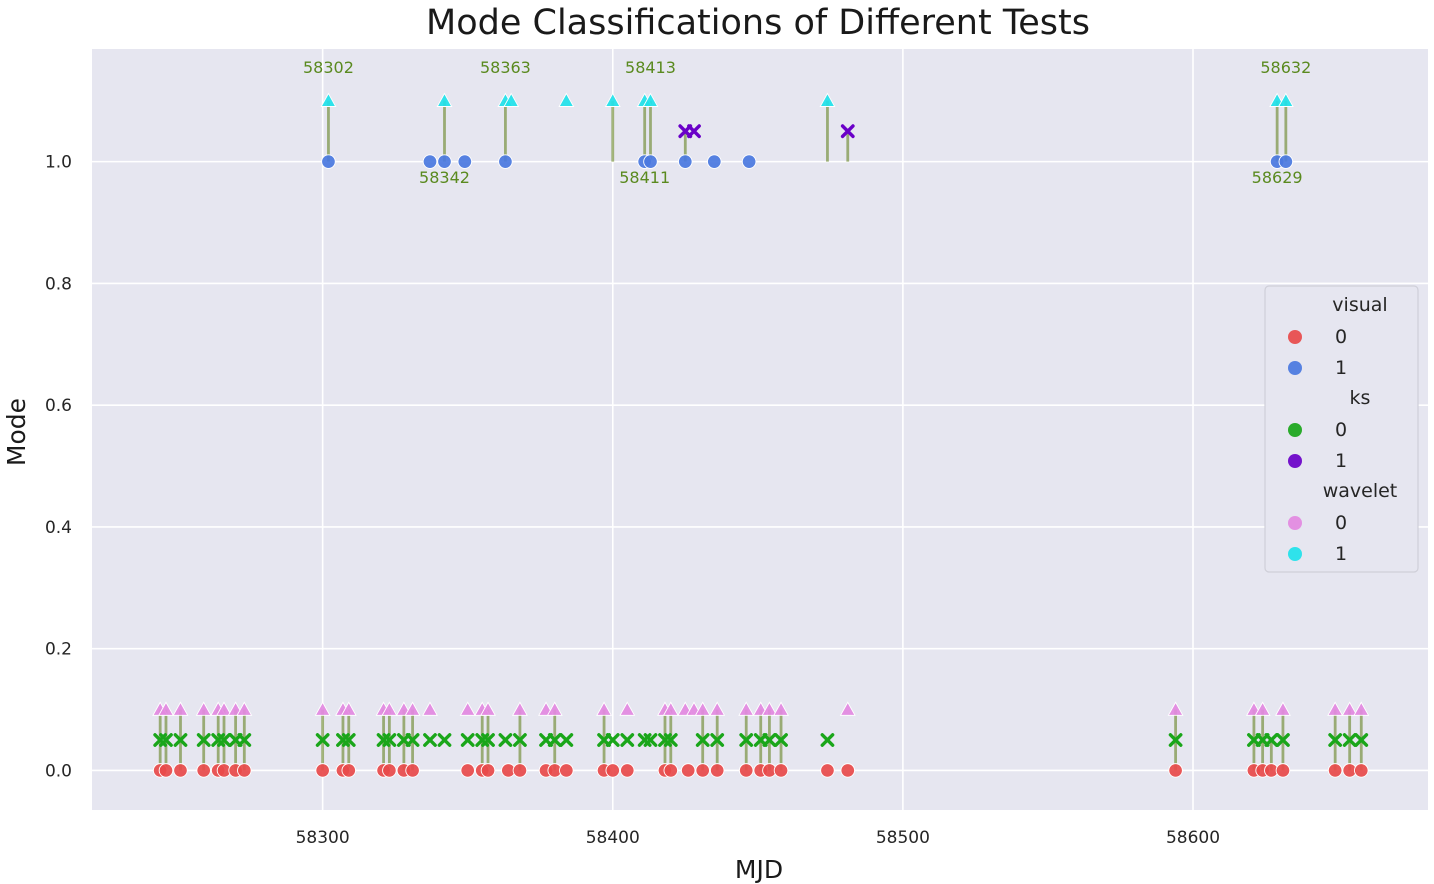  I want to click on mjd-annotation: 58632, so click(1285, 67).